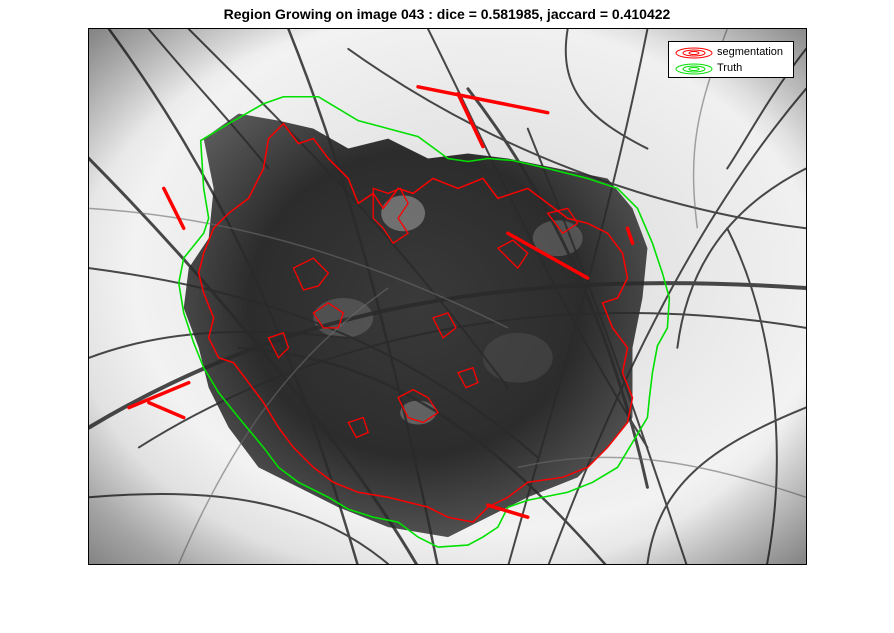  What do you see at coordinates (750, 52) in the screenshot?
I see `legend-label-segmentation: segmentation` at bounding box center [750, 52].